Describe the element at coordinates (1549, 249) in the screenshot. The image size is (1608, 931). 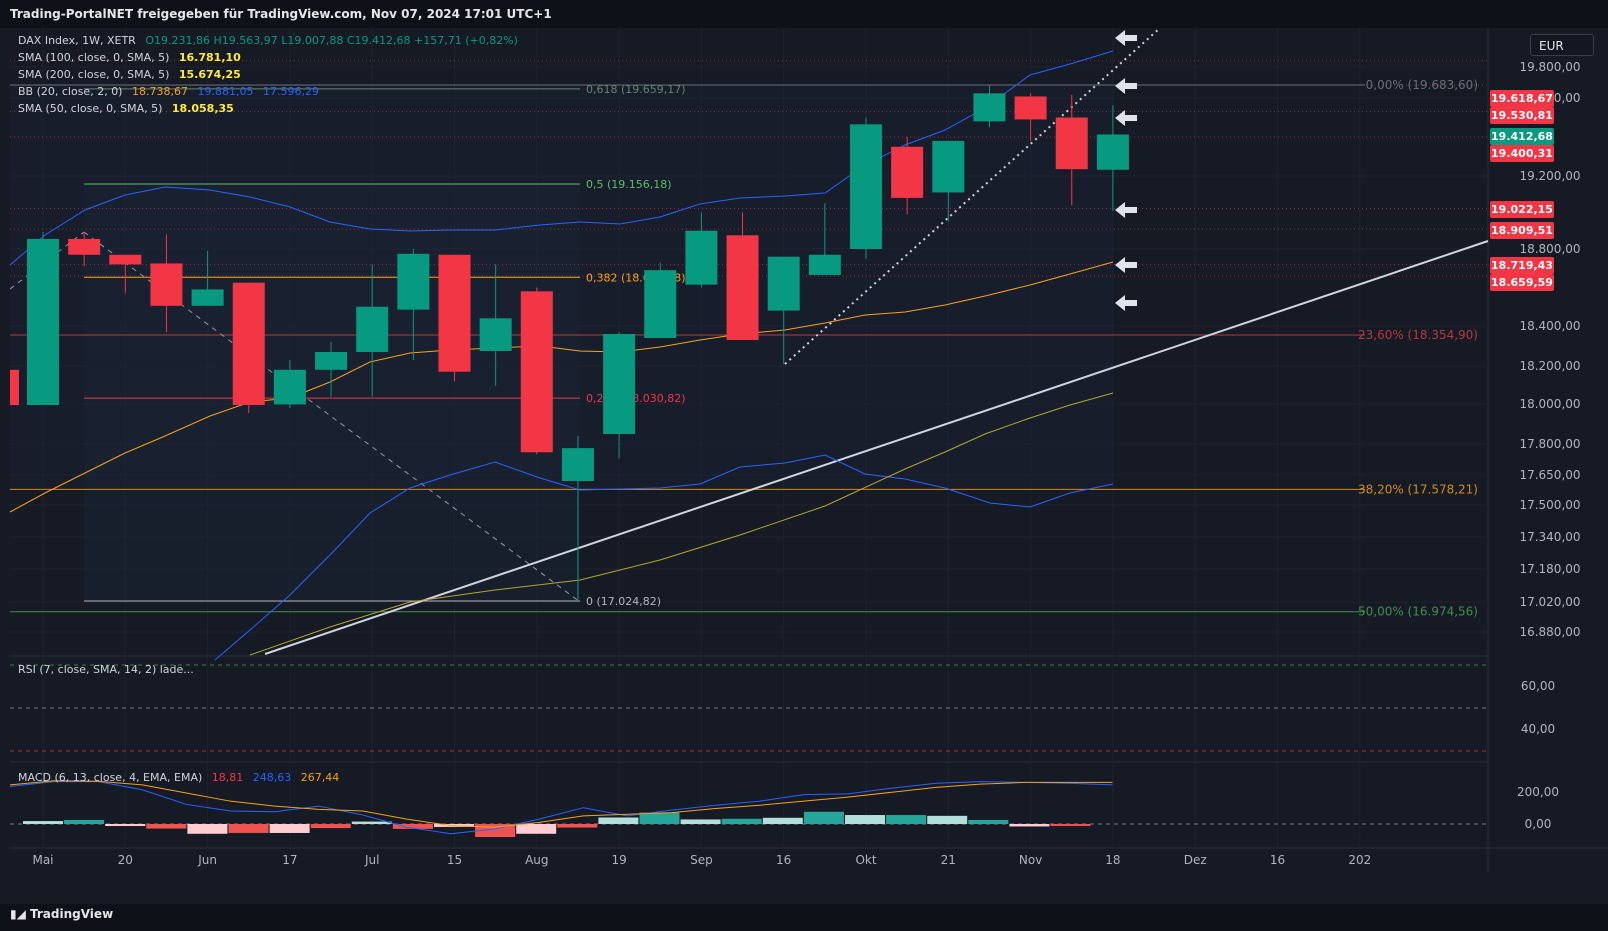
I see `price-tick: 18.800,00` at that location.